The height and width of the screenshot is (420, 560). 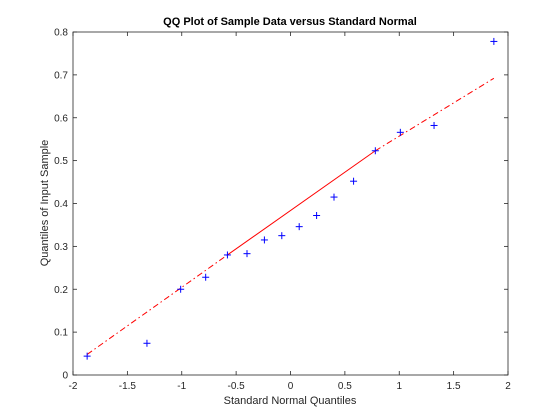 I want to click on x-axis-label: Standard Normal Quantiles, so click(x=290, y=401).